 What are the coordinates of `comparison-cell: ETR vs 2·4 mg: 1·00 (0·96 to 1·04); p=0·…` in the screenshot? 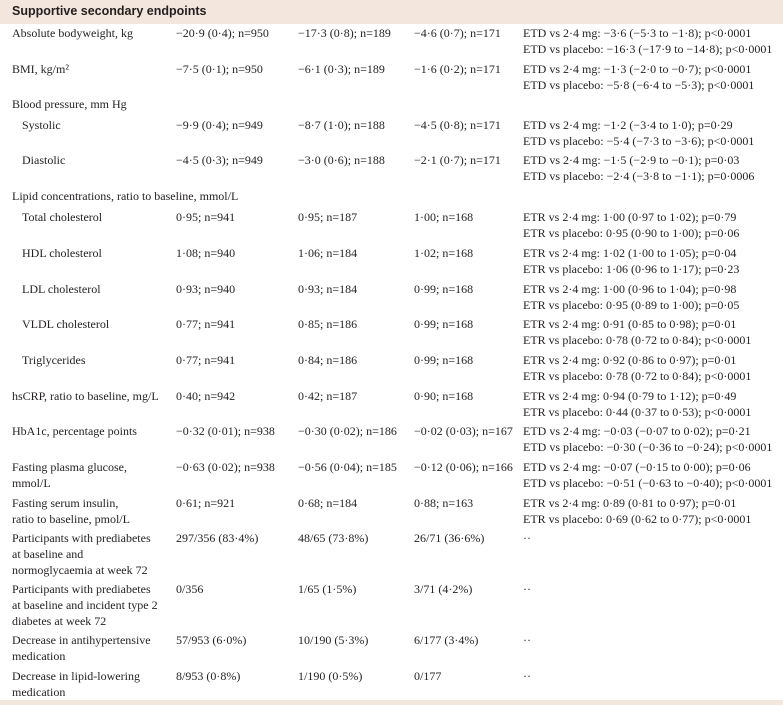 It's located at (631, 297).